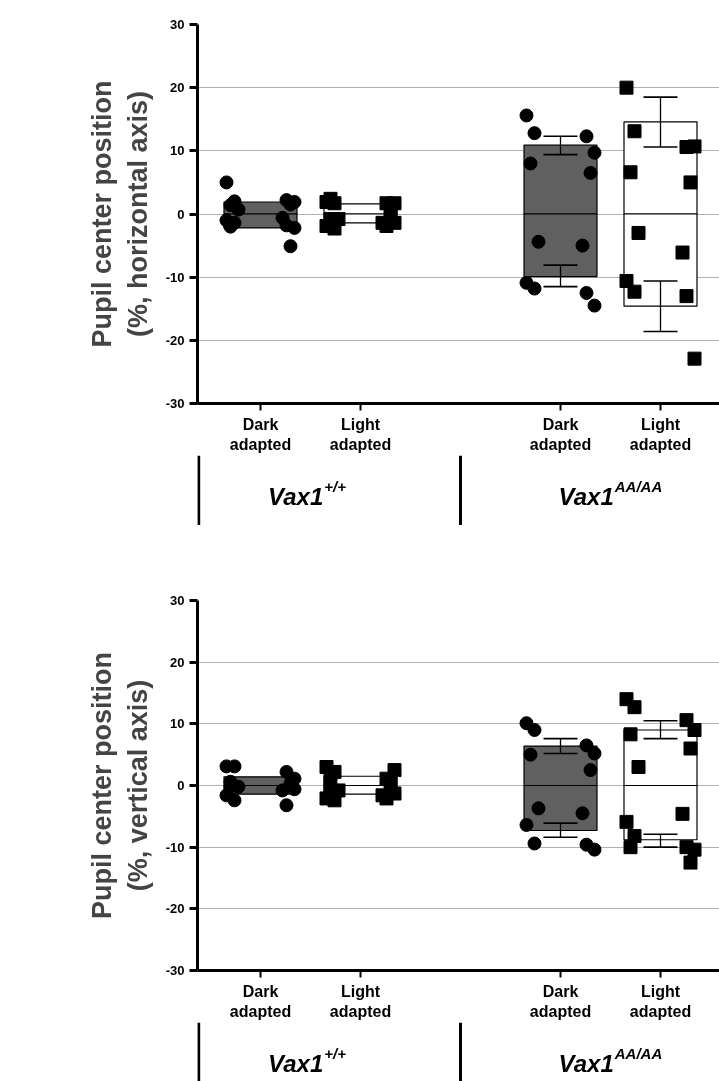  I want to click on y-axis-title: Pupil center position (%, horizontal axis), so click(119, 214).